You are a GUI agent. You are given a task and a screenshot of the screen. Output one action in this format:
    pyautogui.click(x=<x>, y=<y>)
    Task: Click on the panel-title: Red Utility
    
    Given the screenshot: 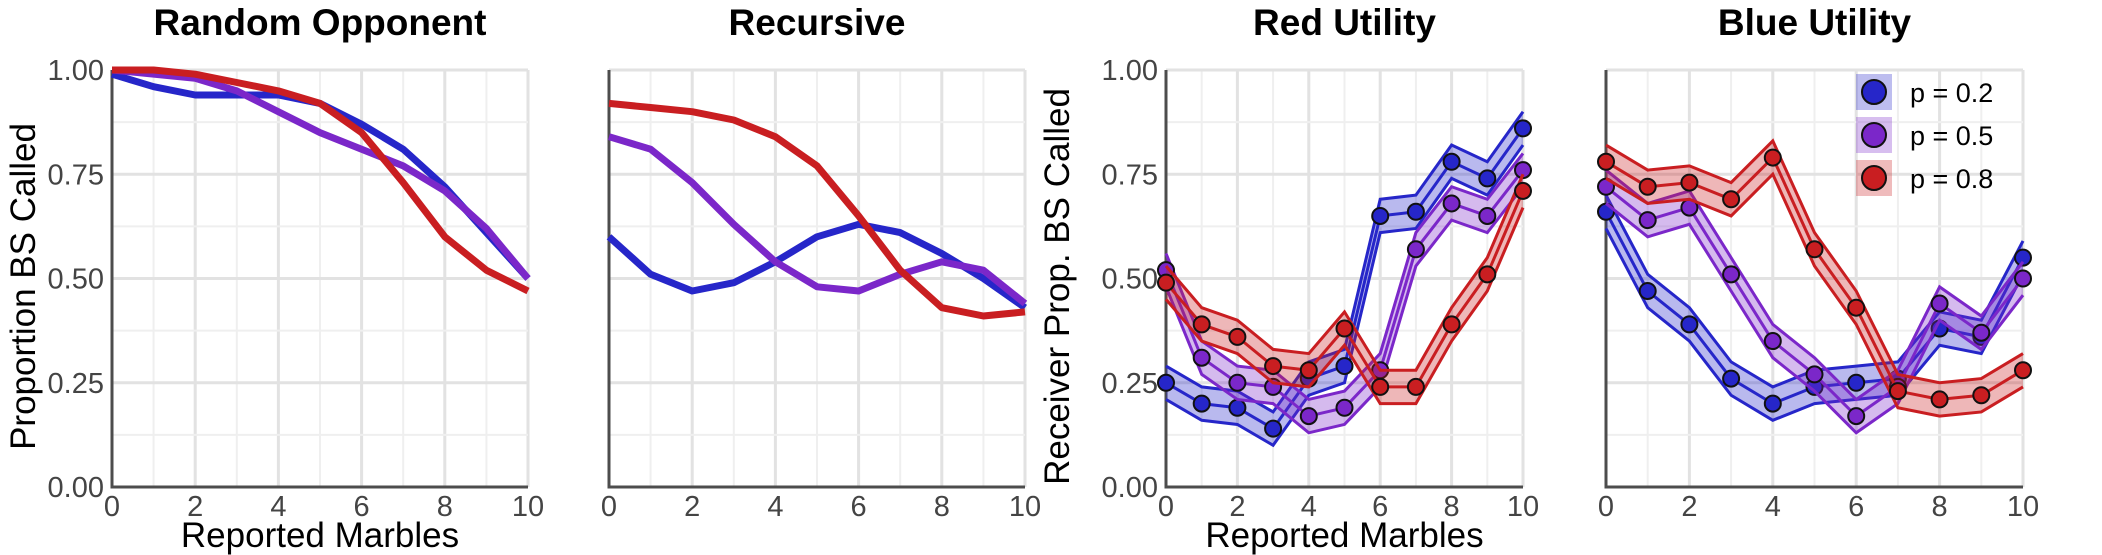 What is the action you would take?
    pyautogui.click(x=1344, y=22)
    